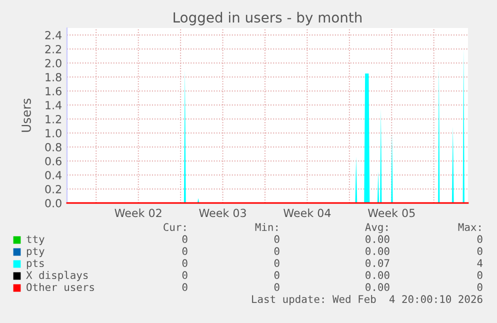 The height and width of the screenshot is (323, 497). Describe the element at coordinates (57, 276) in the screenshot. I see `legend-label: X displays` at that location.